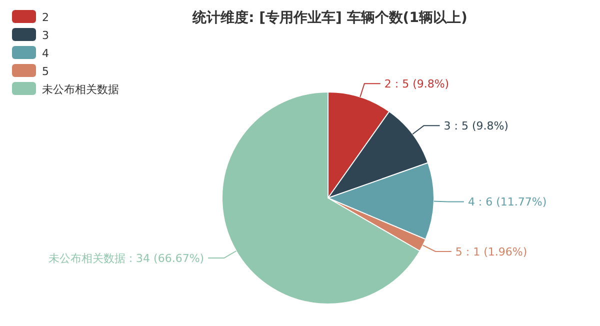 Image resolution: width=600 pixels, height=326 pixels. I want to click on data-label: 5 : 1 (1.96%), so click(491, 251).